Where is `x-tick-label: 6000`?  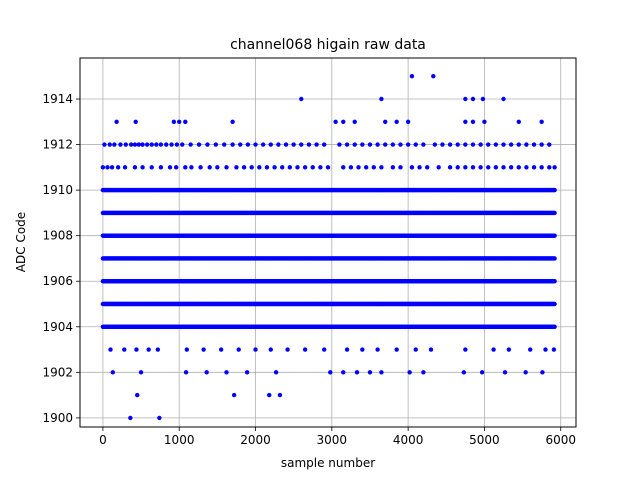
x-tick-label: 6000 is located at coordinates (560, 440).